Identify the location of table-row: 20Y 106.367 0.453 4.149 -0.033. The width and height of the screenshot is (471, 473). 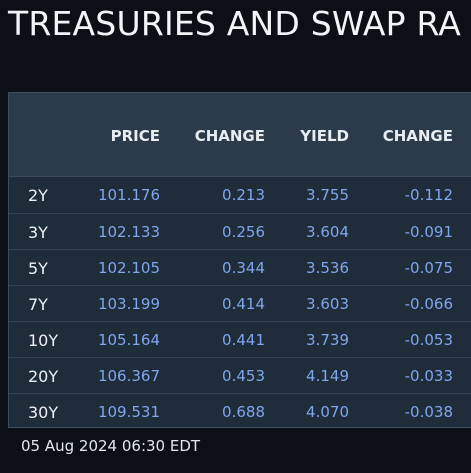
(240, 375).